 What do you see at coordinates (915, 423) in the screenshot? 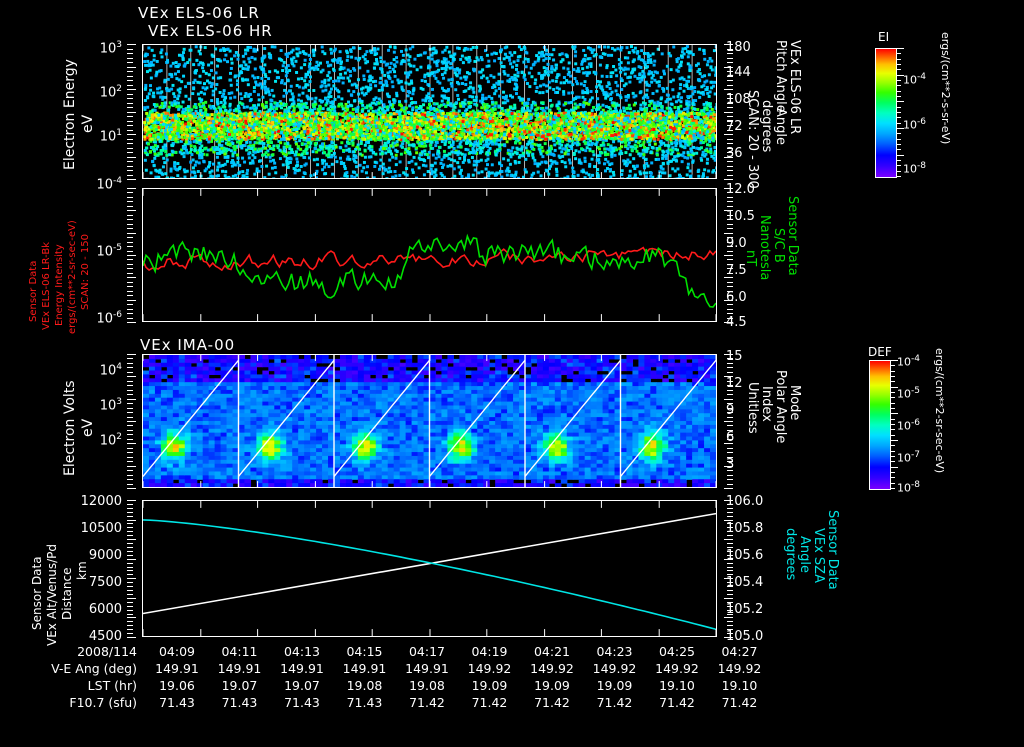
I see `colorbar-def-tick-2-exp: -6` at bounding box center [915, 423].